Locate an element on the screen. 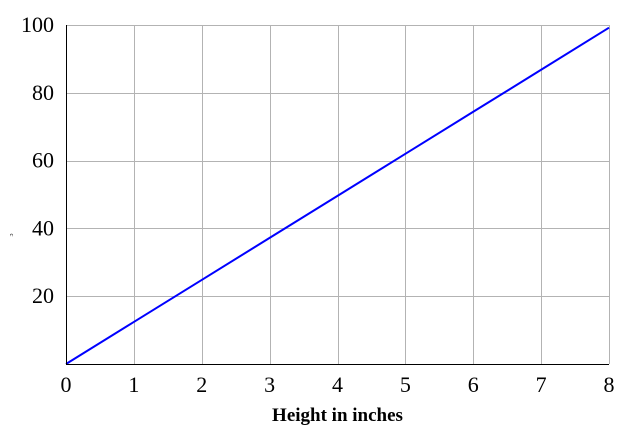  x-tick-label: 1 is located at coordinates (133, 384).